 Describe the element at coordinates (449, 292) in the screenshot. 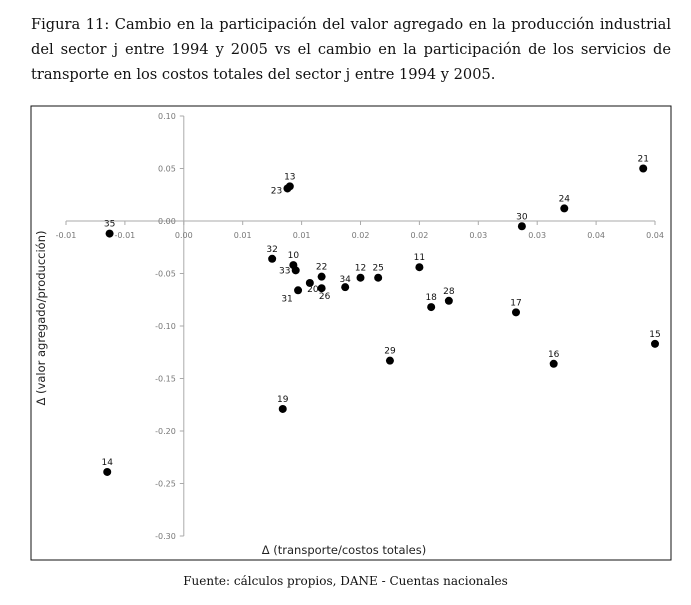

I see `data-point-label: 28` at that location.